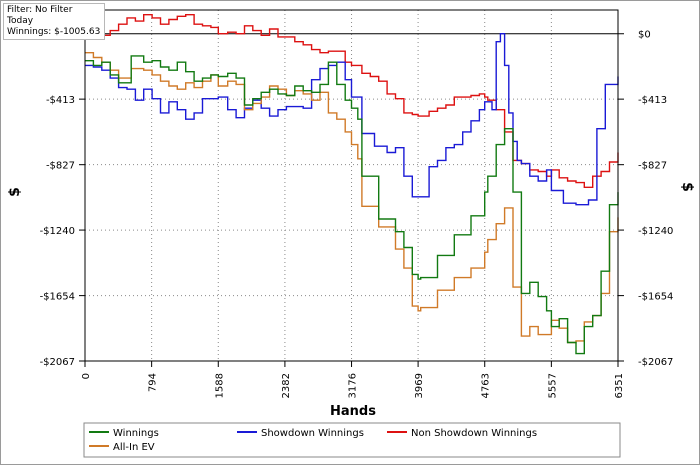 This screenshot has height=465, width=700. What do you see at coordinates (57, 231) in the screenshot?
I see `y-tick-label-left: -$1240` at bounding box center [57, 231].